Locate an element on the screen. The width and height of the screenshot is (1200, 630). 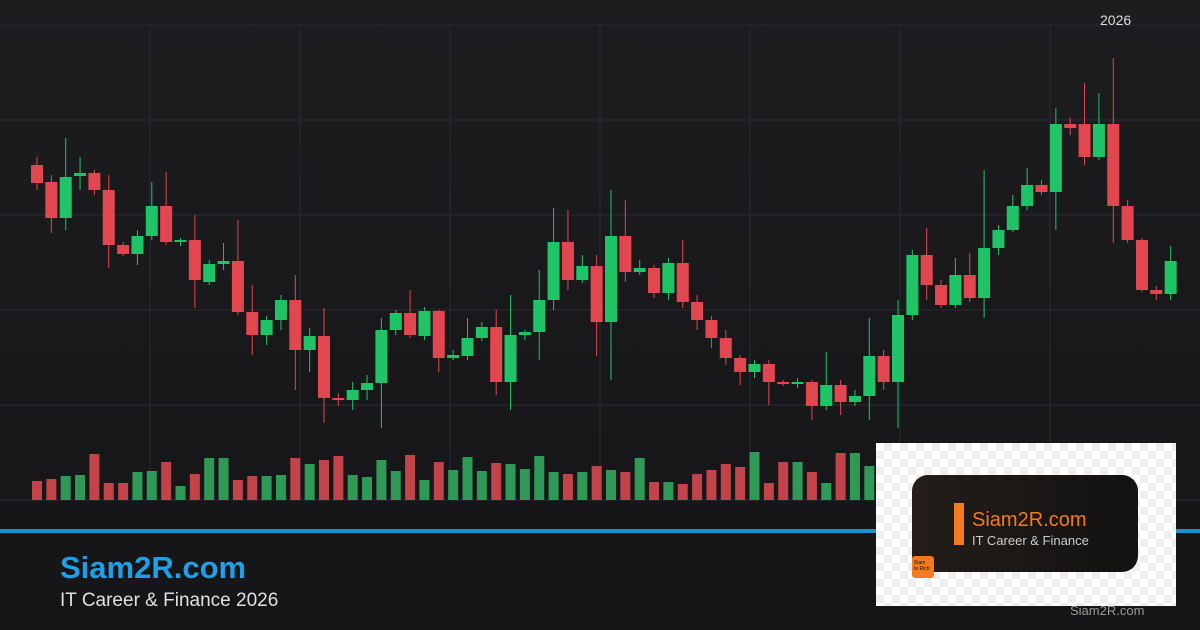
logo-badge: Siam to Rich is located at coordinates (923, 567).